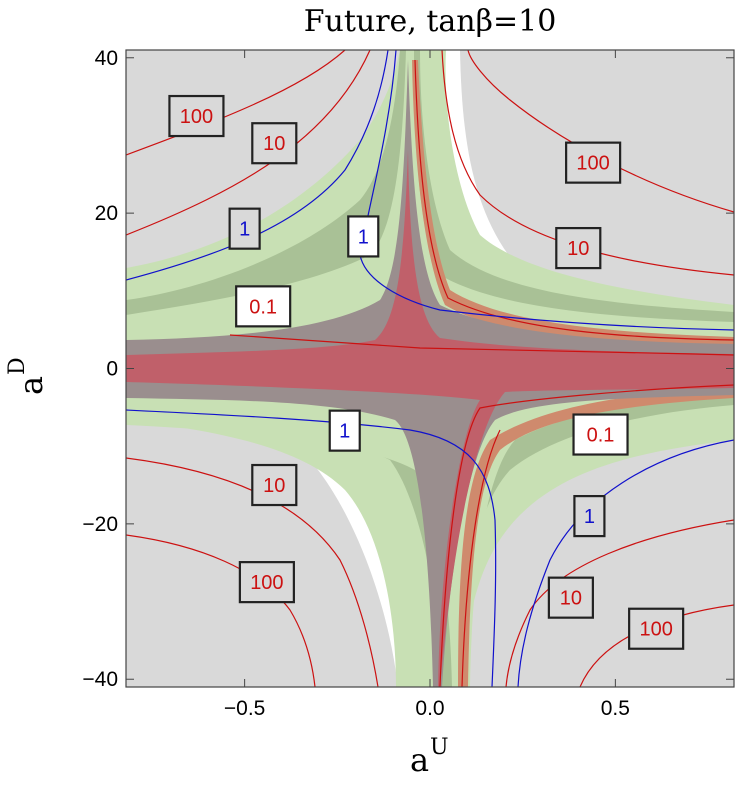 This screenshot has height=789, width=750. I want to click on x-axis-label-base: a, so click(419, 760).